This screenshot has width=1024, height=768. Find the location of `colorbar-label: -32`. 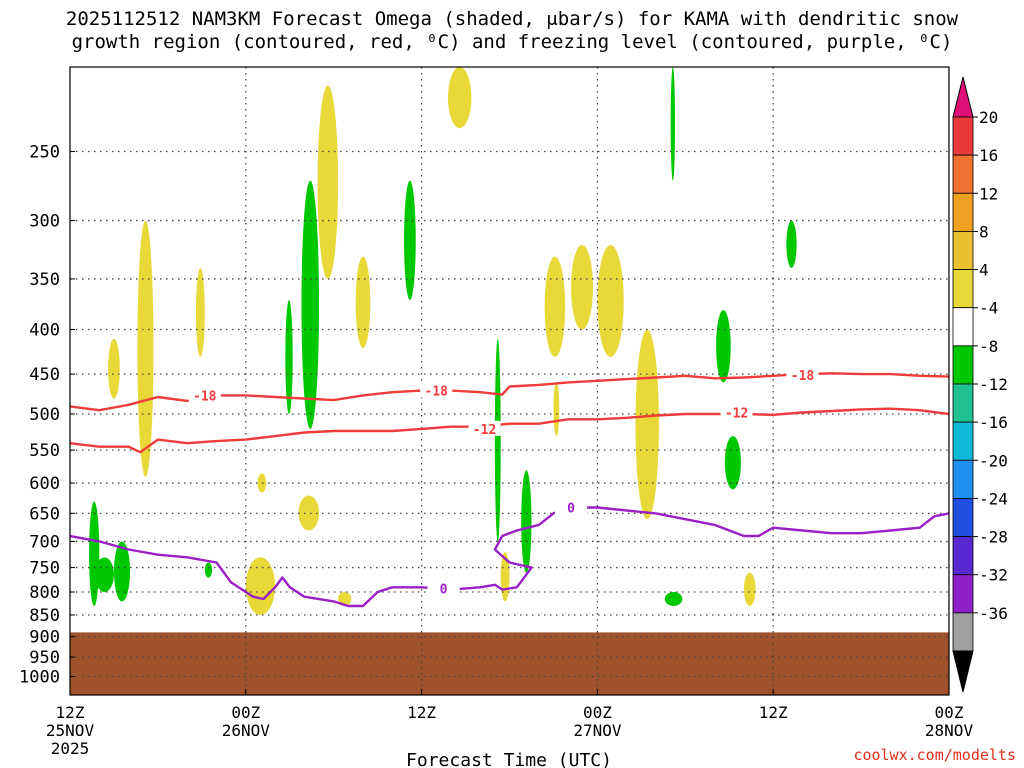

colorbar-label: -32 is located at coordinates (993, 575).